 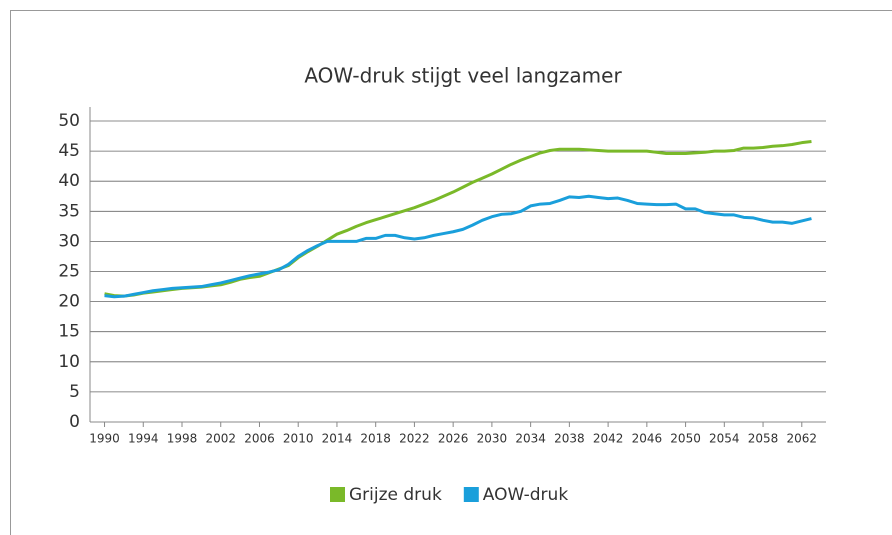 What do you see at coordinates (74, 422) in the screenshot?
I see `y-tick-label: 0` at bounding box center [74, 422].